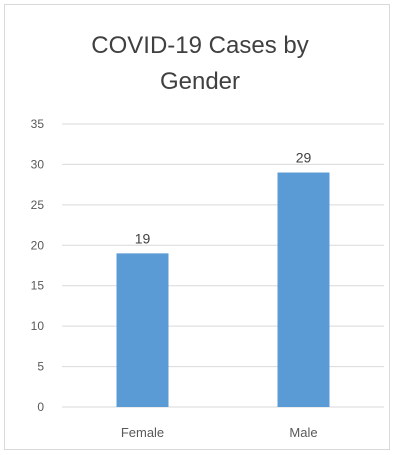 This screenshot has width=396, height=455. Describe the element at coordinates (38, 286) in the screenshot. I see `y-tick-label-15: 15` at that location.